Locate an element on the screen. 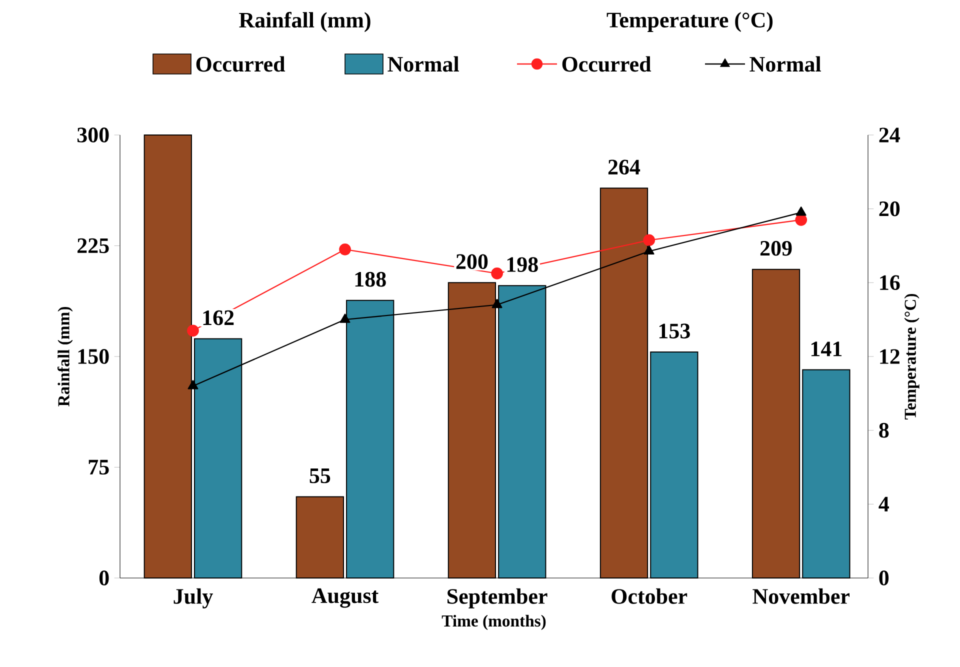 This screenshot has width=960, height=667. data-label: 55 is located at coordinates (320, 476).